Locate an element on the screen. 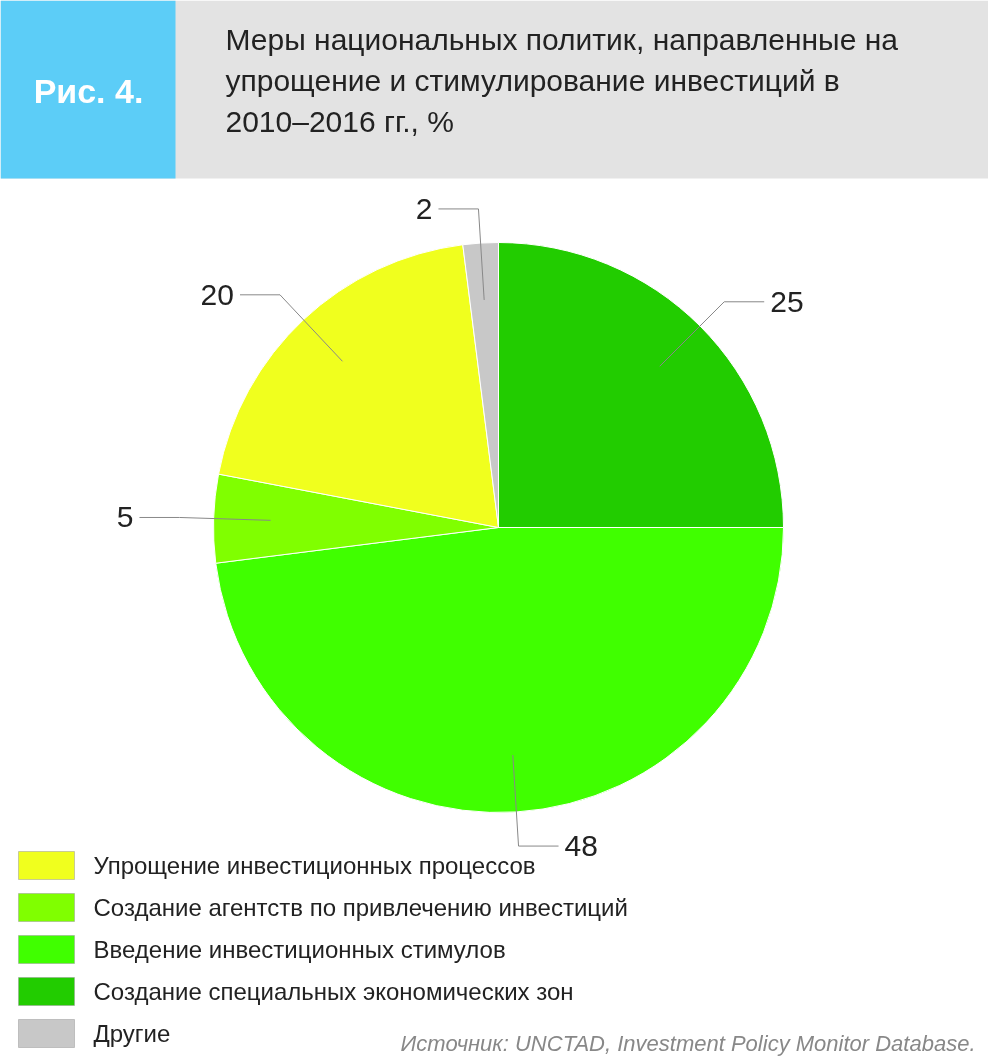 This screenshot has width=988, height=1063. legend-label: Создание агентств по привлечению инвестиций is located at coordinates (360, 907).